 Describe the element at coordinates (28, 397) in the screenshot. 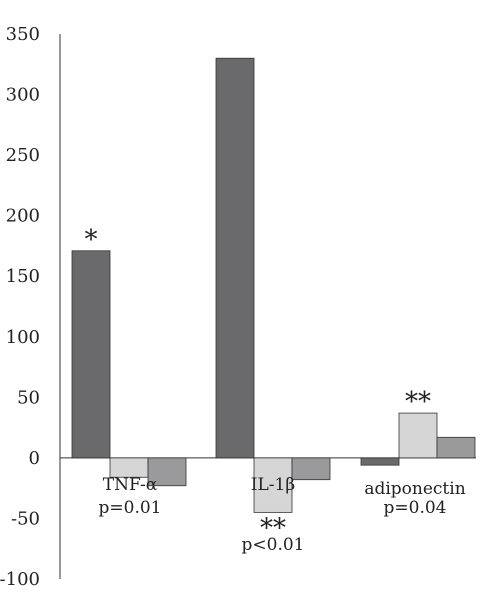

I see `y-tick-label: 50` at that location.